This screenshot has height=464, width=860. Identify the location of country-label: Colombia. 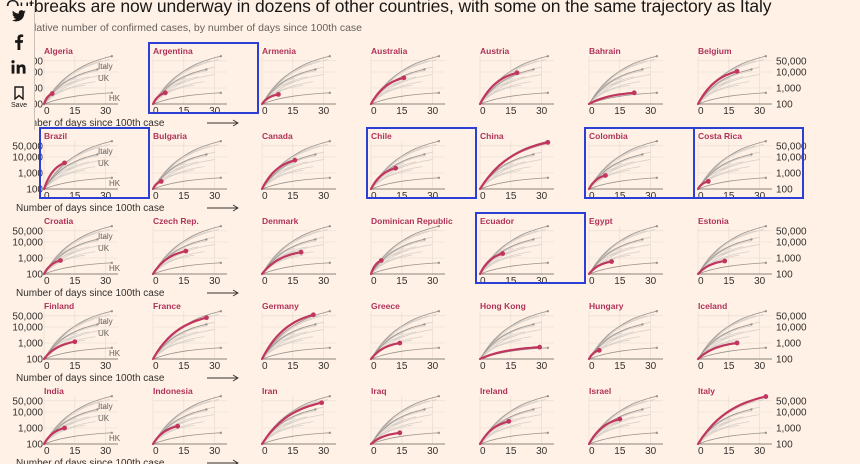
(608, 136).